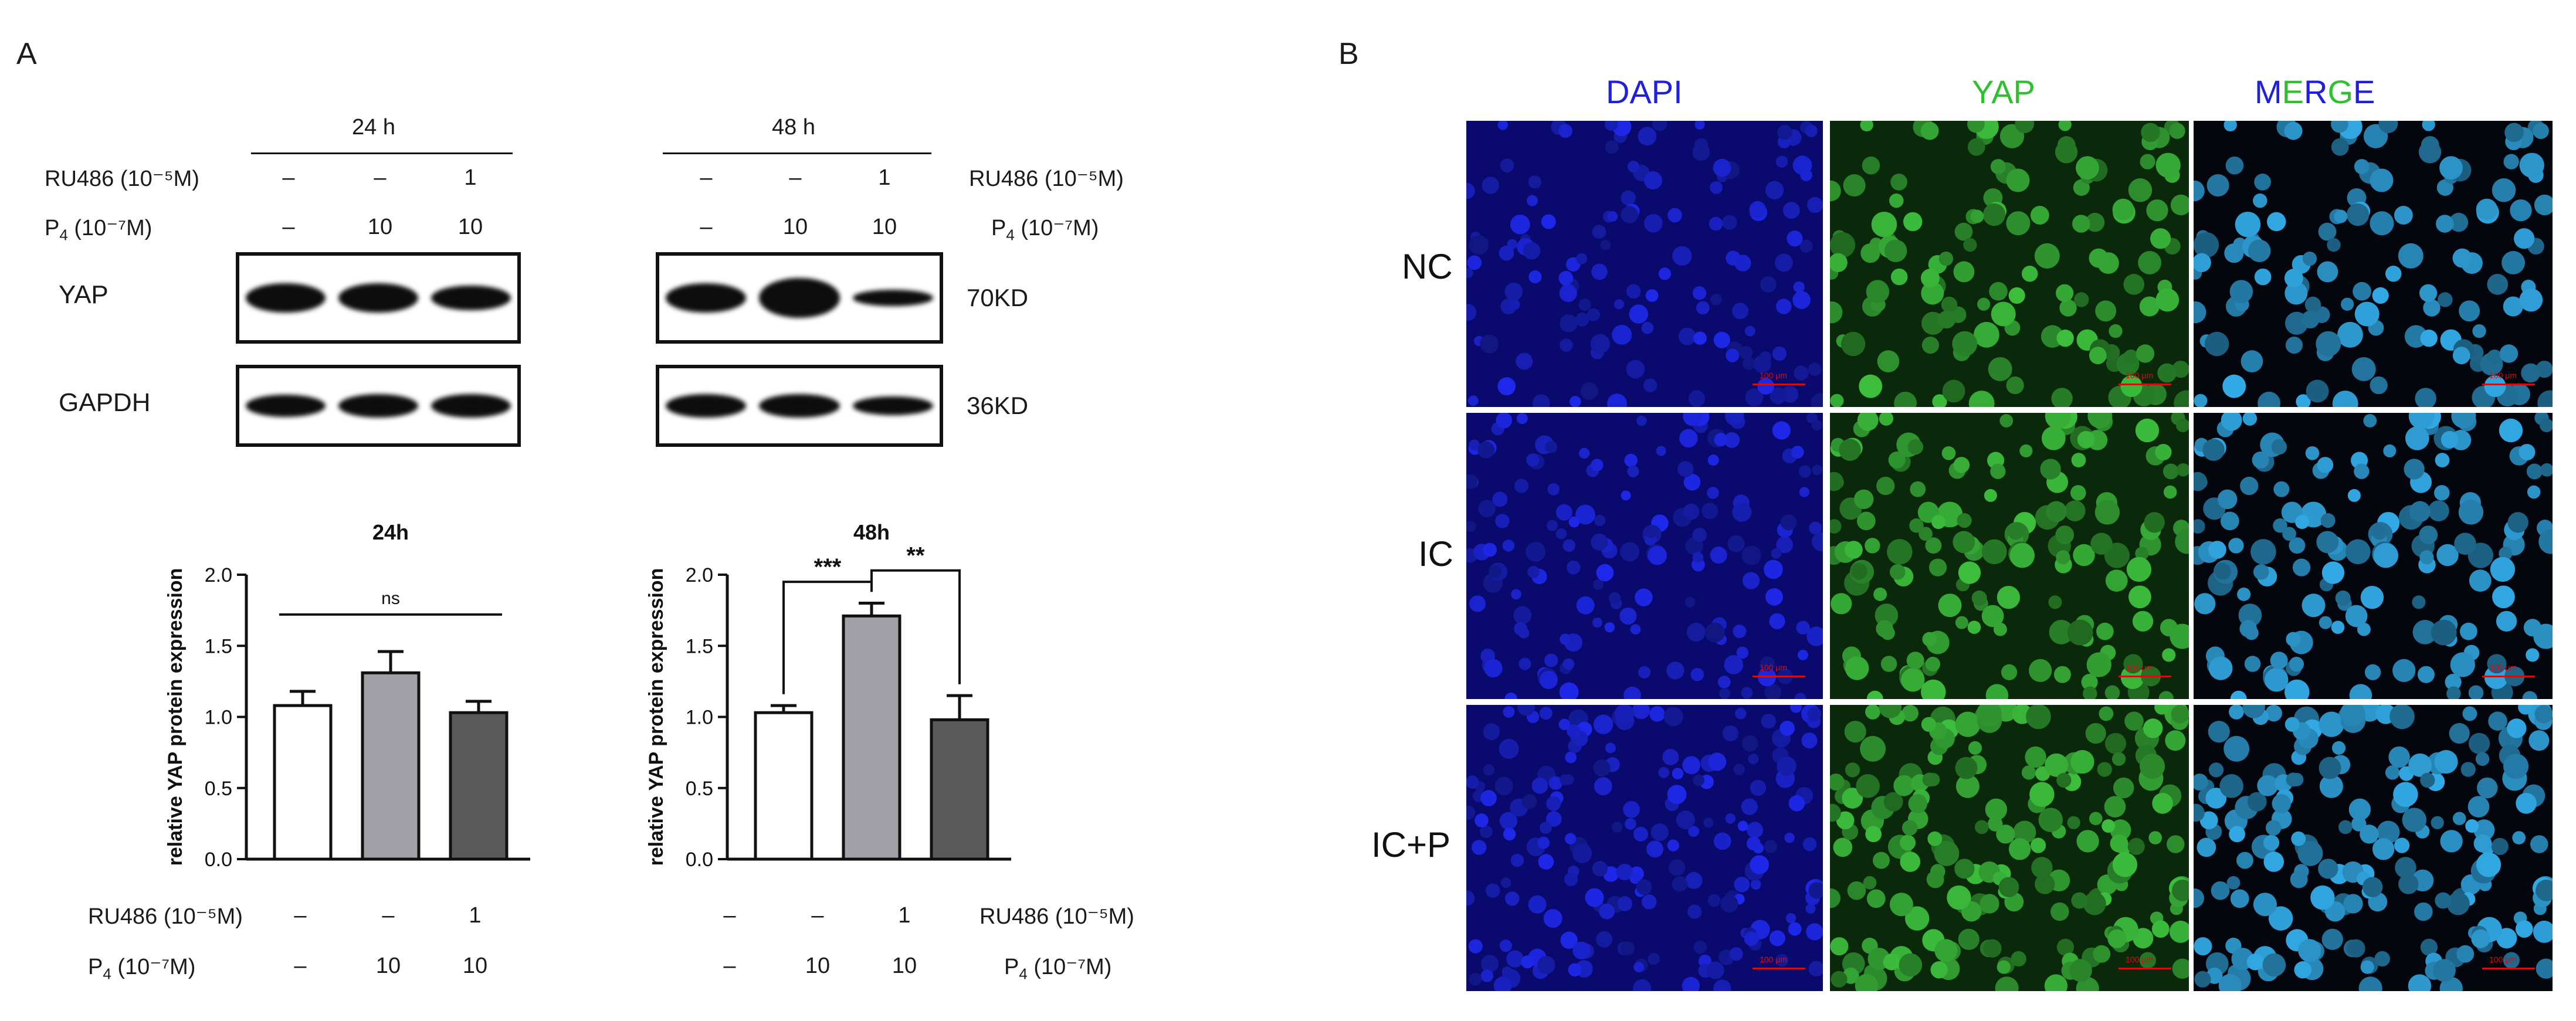 The height and width of the screenshot is (1021, 2576). What do you see at coordinates (1644, 556) in the screenshot?
I see `micrograph-ic-dapi: 100 μm` at bounding box center [1644, 556].